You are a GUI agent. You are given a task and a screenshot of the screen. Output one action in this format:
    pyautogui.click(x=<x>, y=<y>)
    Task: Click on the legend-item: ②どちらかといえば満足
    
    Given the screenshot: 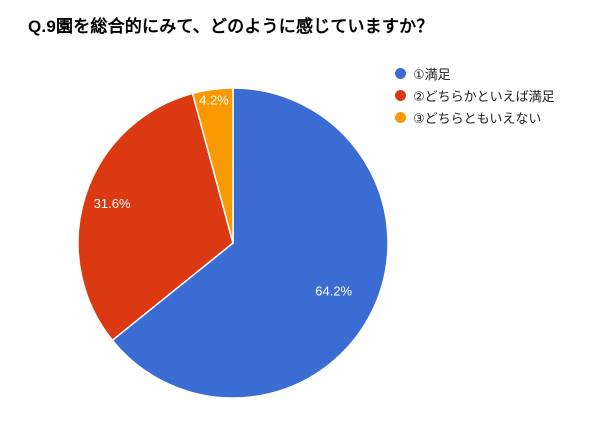 What is the action you would take?
    pyautogui.click(x=475, y=95)
    